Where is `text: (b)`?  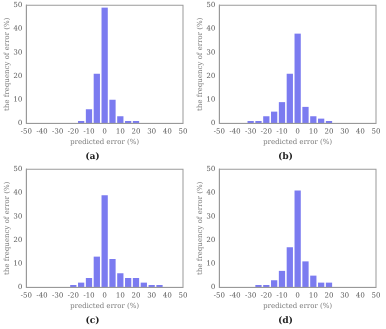 text: (b) is located at coordinates (285, 157).